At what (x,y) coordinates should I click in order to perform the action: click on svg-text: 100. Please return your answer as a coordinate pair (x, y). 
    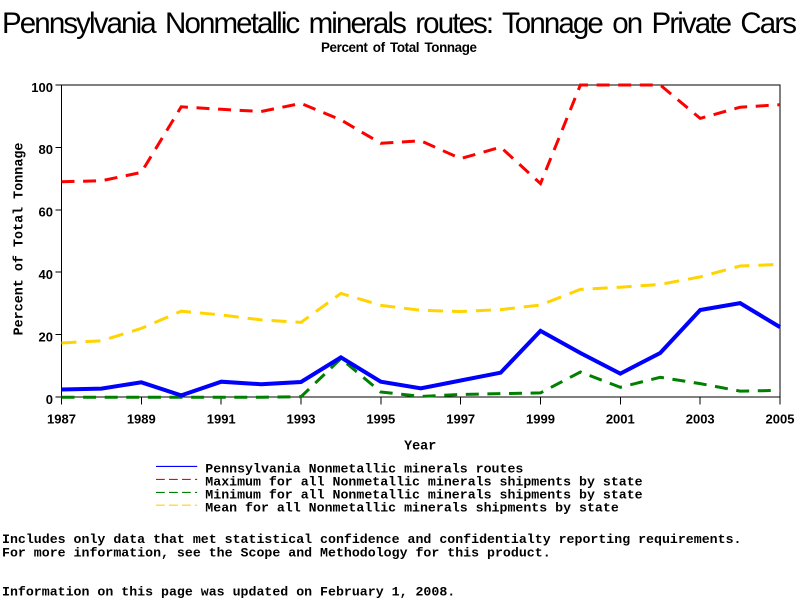
    Looking at the image, I should click on (42, 87).